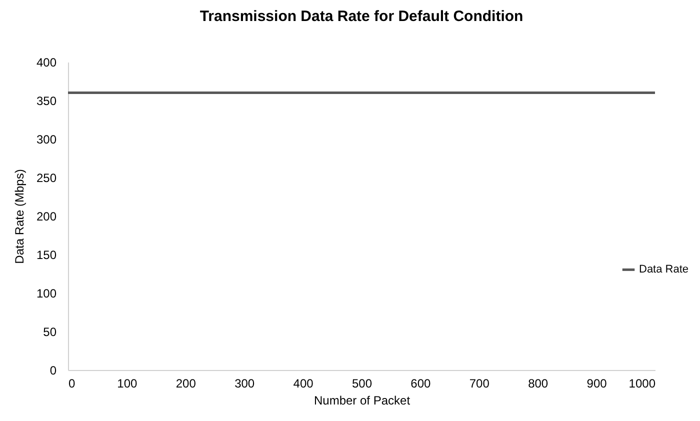  Describe the element at coordinates (46, 255) in the screenshot. I see `y-tick-label: 150` at that location.